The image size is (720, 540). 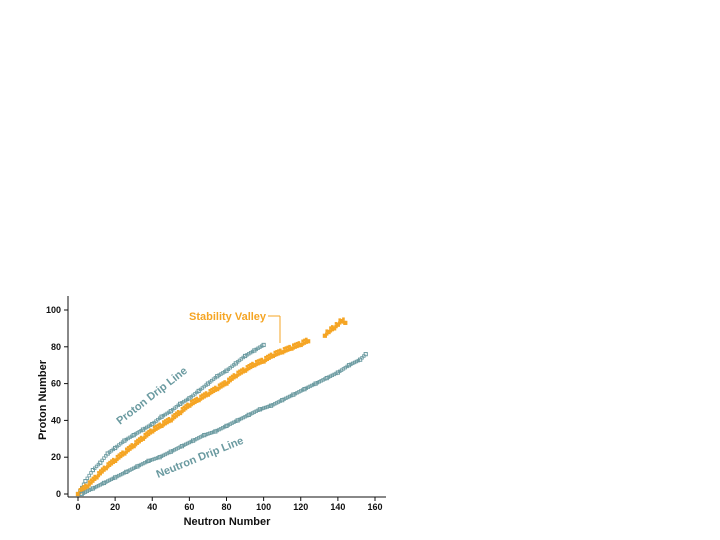 What do you see at coordinates (53, 310) in the screenshot?
I see `y-tick-label-100: 100` at bounding box center [53, 310].